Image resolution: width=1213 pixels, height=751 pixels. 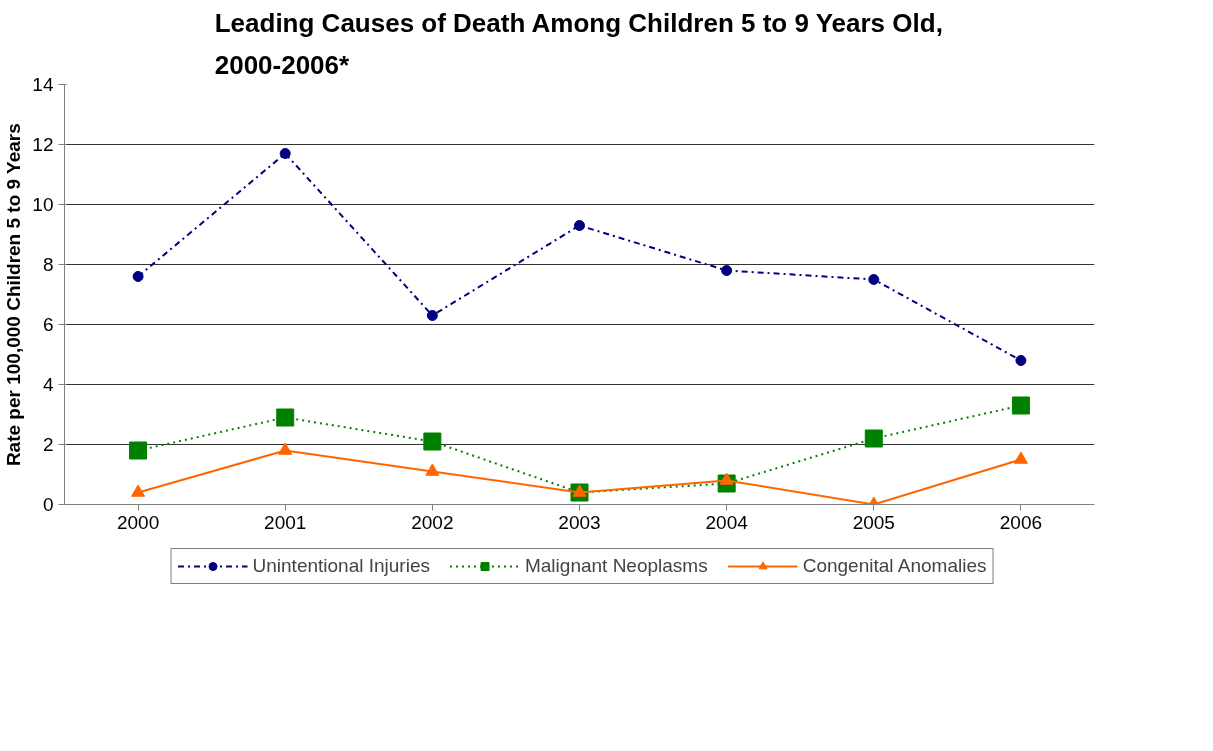 What do you see at coordinates (341, 566) in the screenshot?
I see `legend-label: Unintentional Injuries` at bounding box center [341, 566].